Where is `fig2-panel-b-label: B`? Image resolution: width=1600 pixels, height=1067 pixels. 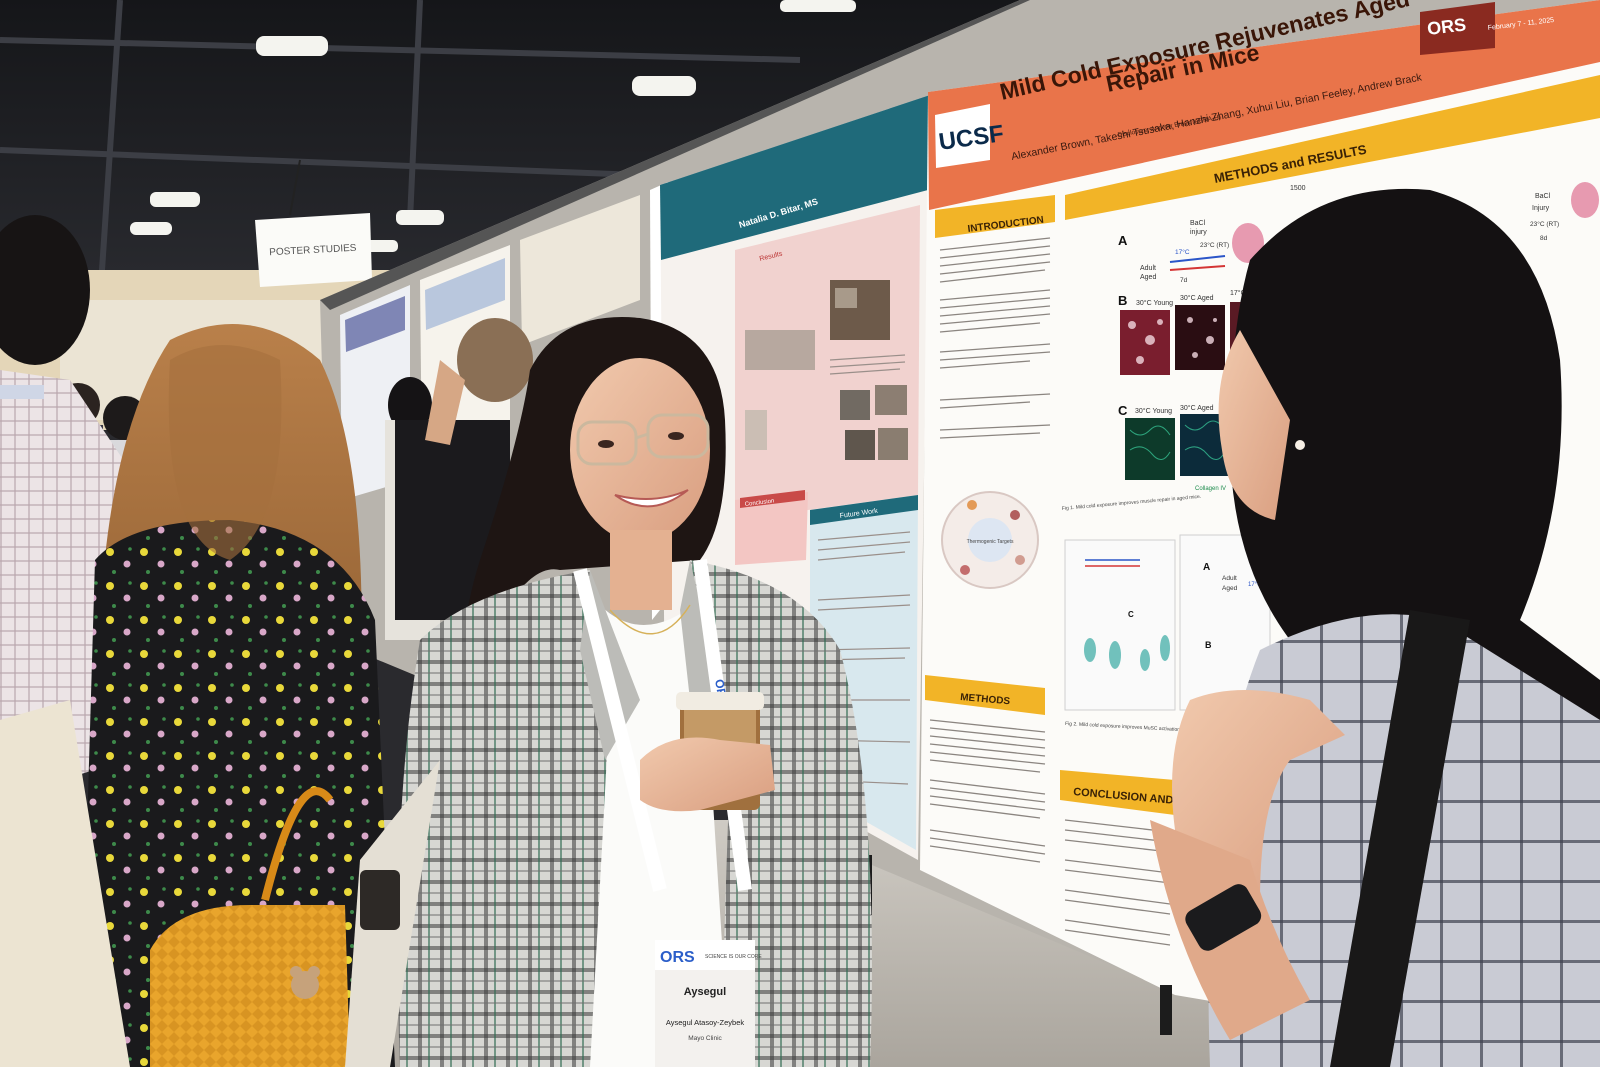 fig2-panel-b-label: B is located at coordinates (1208, 645).